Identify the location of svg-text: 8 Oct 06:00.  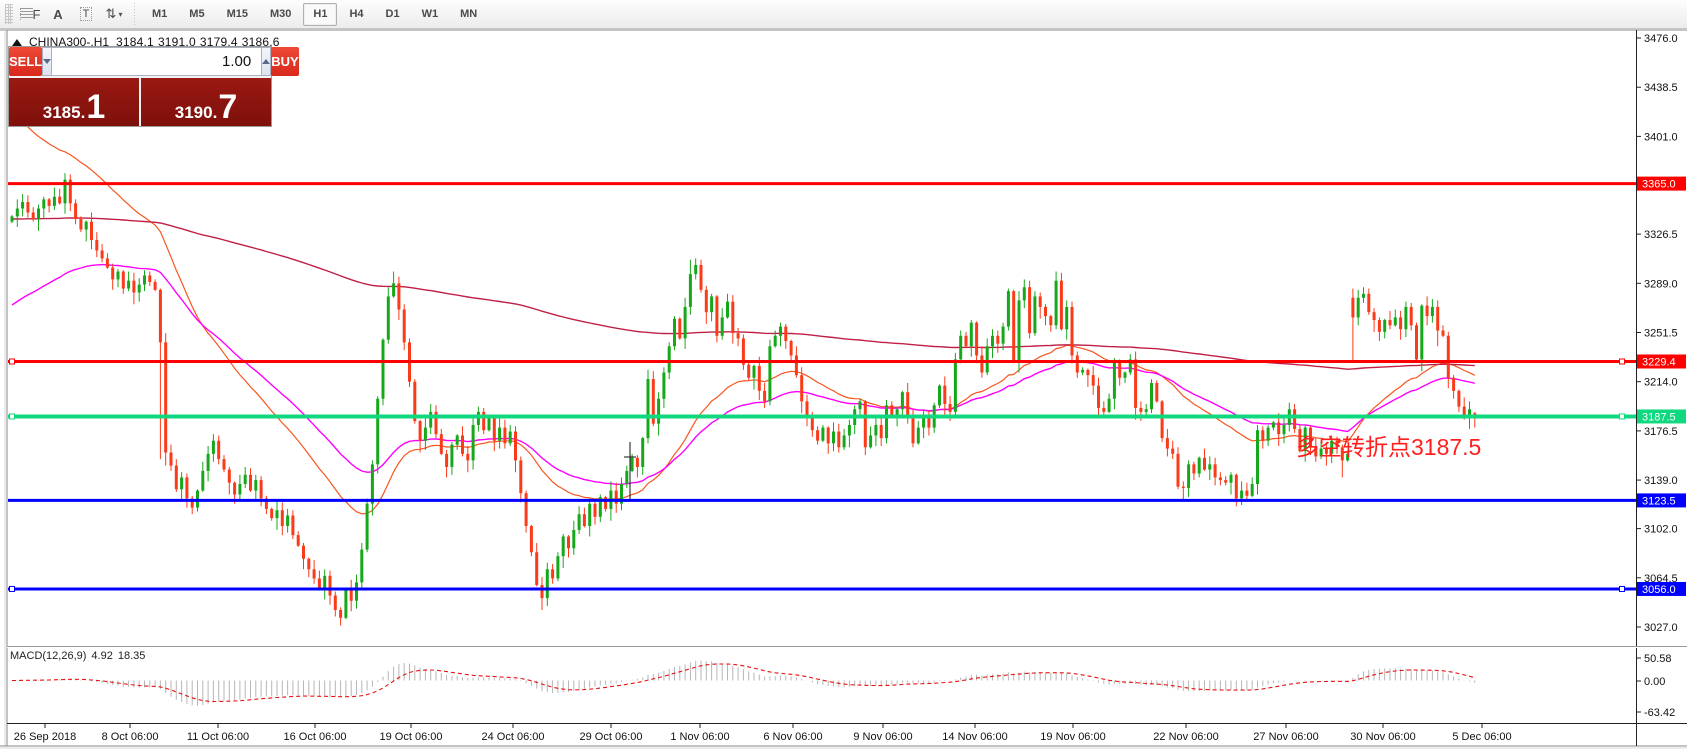
(130, 737).